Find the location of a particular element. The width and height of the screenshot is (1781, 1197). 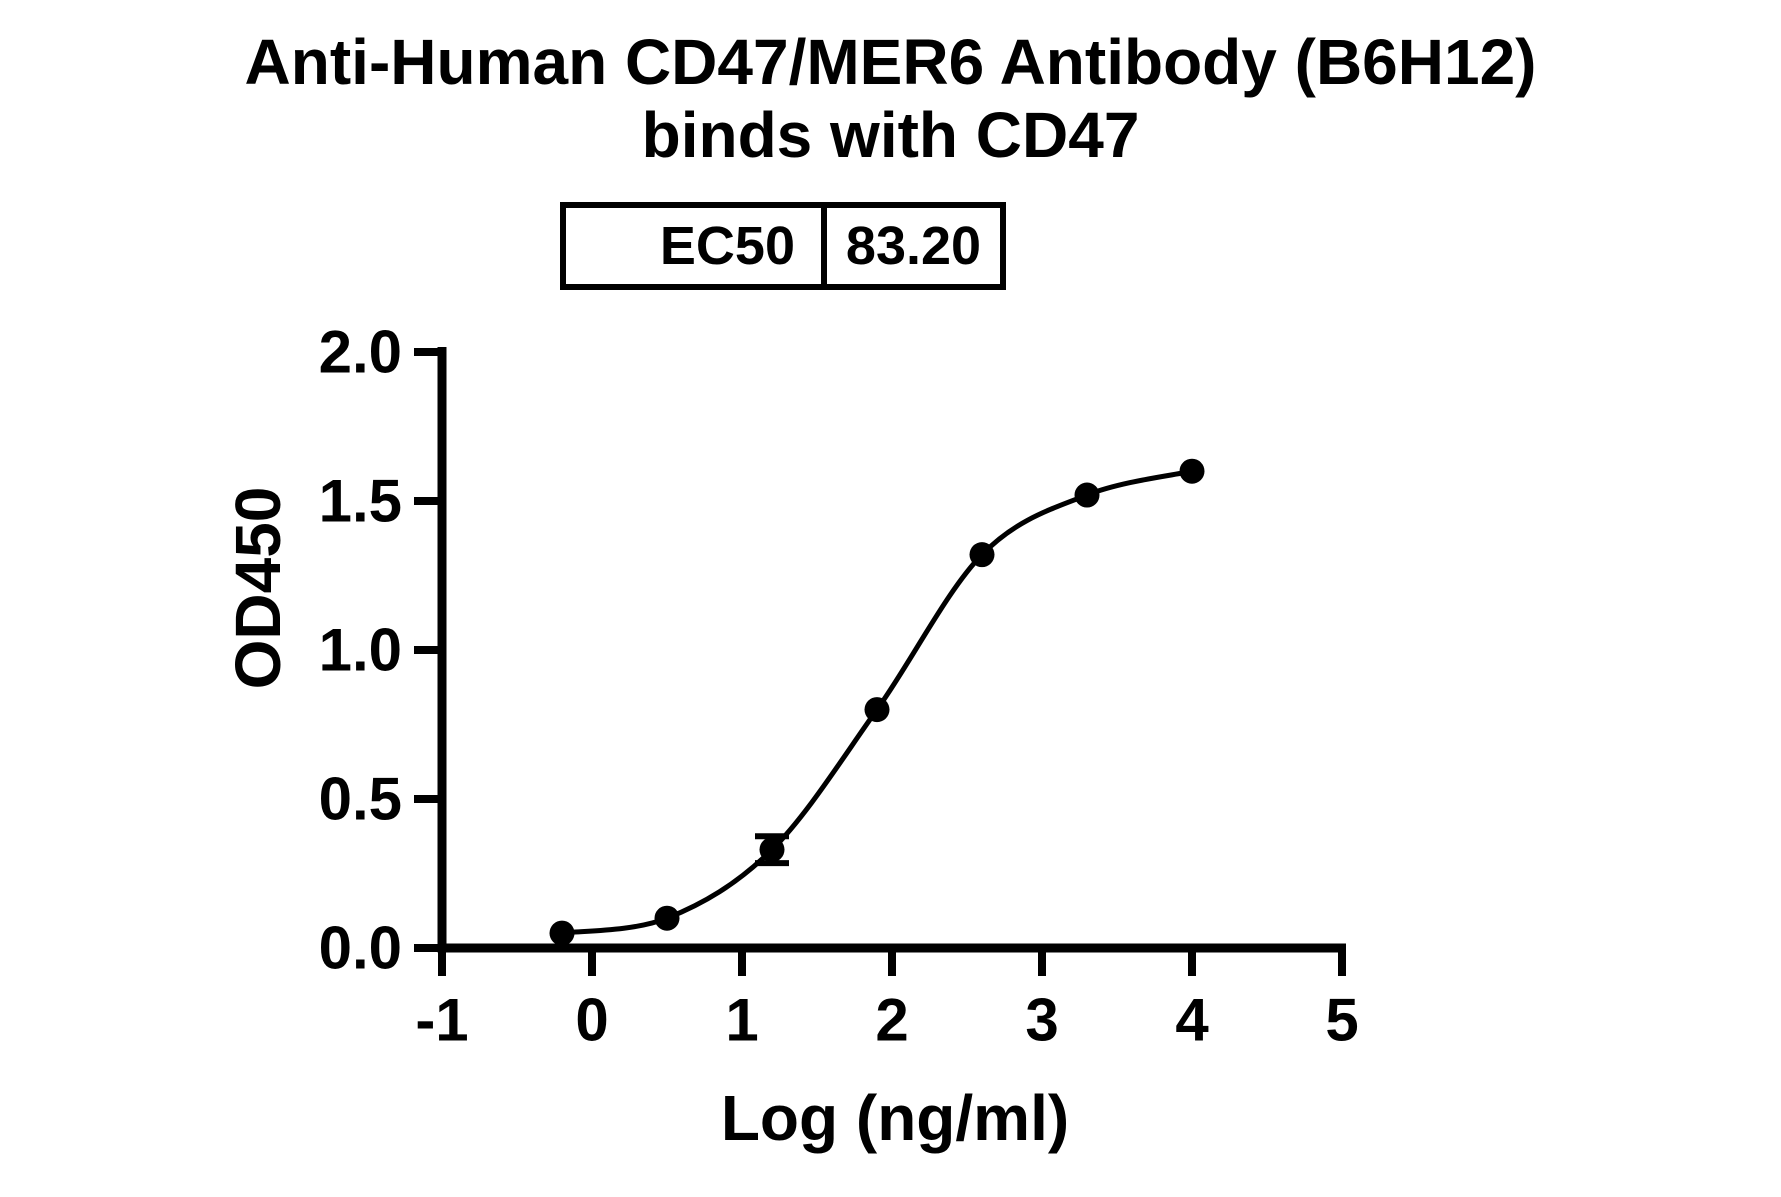

ec50-value-cell: 83.20 is located at coordinates (913, 246).